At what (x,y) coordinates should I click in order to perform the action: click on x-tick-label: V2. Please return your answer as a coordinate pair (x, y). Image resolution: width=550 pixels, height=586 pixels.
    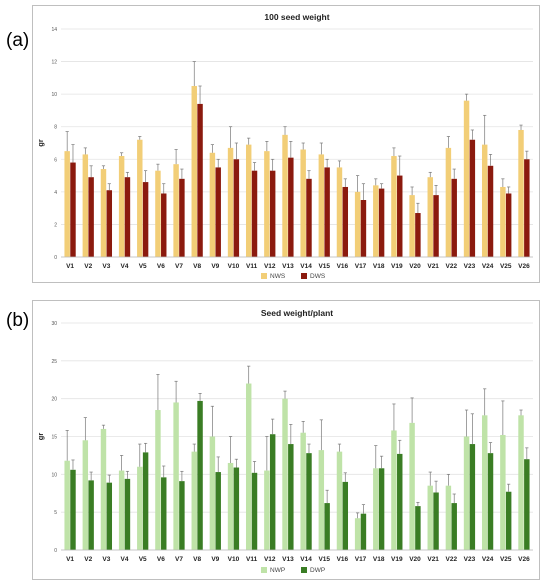
    Looking at the image, I should click on (88, 266).